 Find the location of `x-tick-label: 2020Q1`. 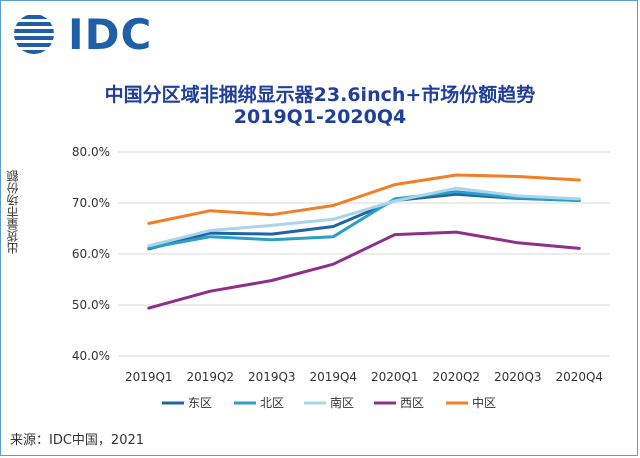

x-tick-label: 2020Q1 is located at coordinates (395, 377).